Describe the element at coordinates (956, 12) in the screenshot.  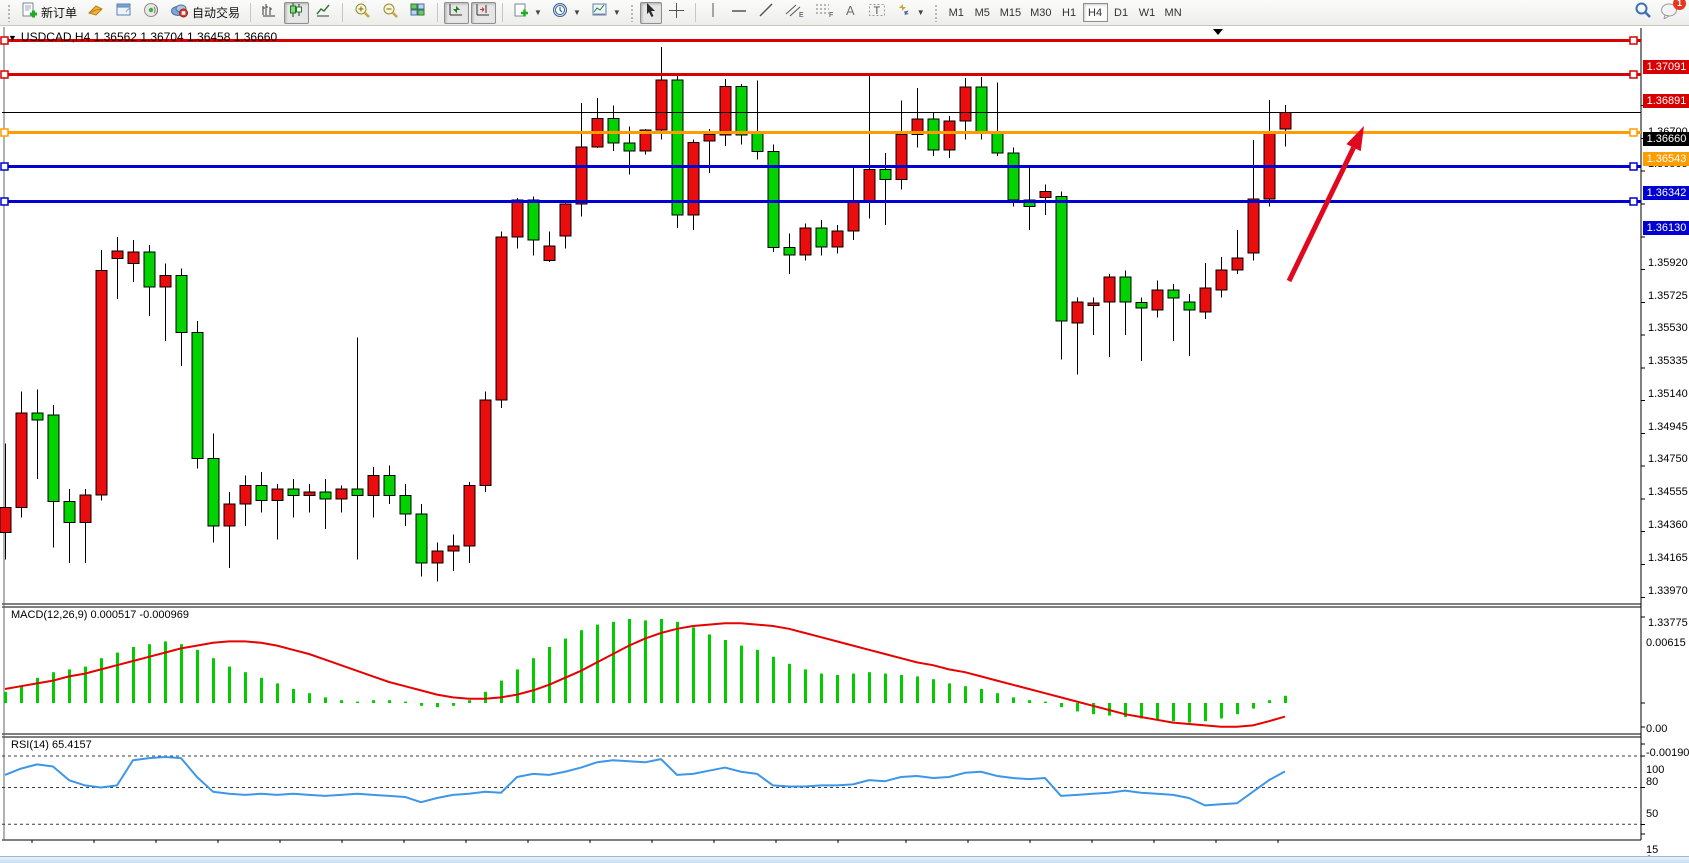
I see `timeframe-button-m1: M1` at that location.